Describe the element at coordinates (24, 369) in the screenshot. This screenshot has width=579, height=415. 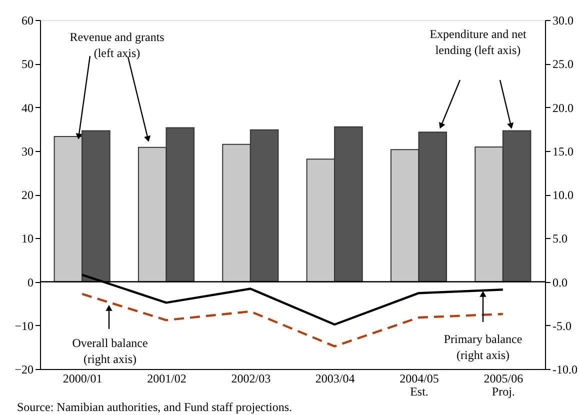
I see `y-tick-label: −20` at that location.